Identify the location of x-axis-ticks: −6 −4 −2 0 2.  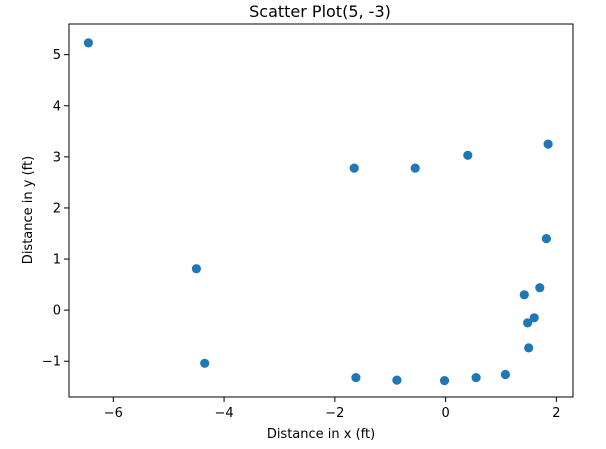
(332, 409).